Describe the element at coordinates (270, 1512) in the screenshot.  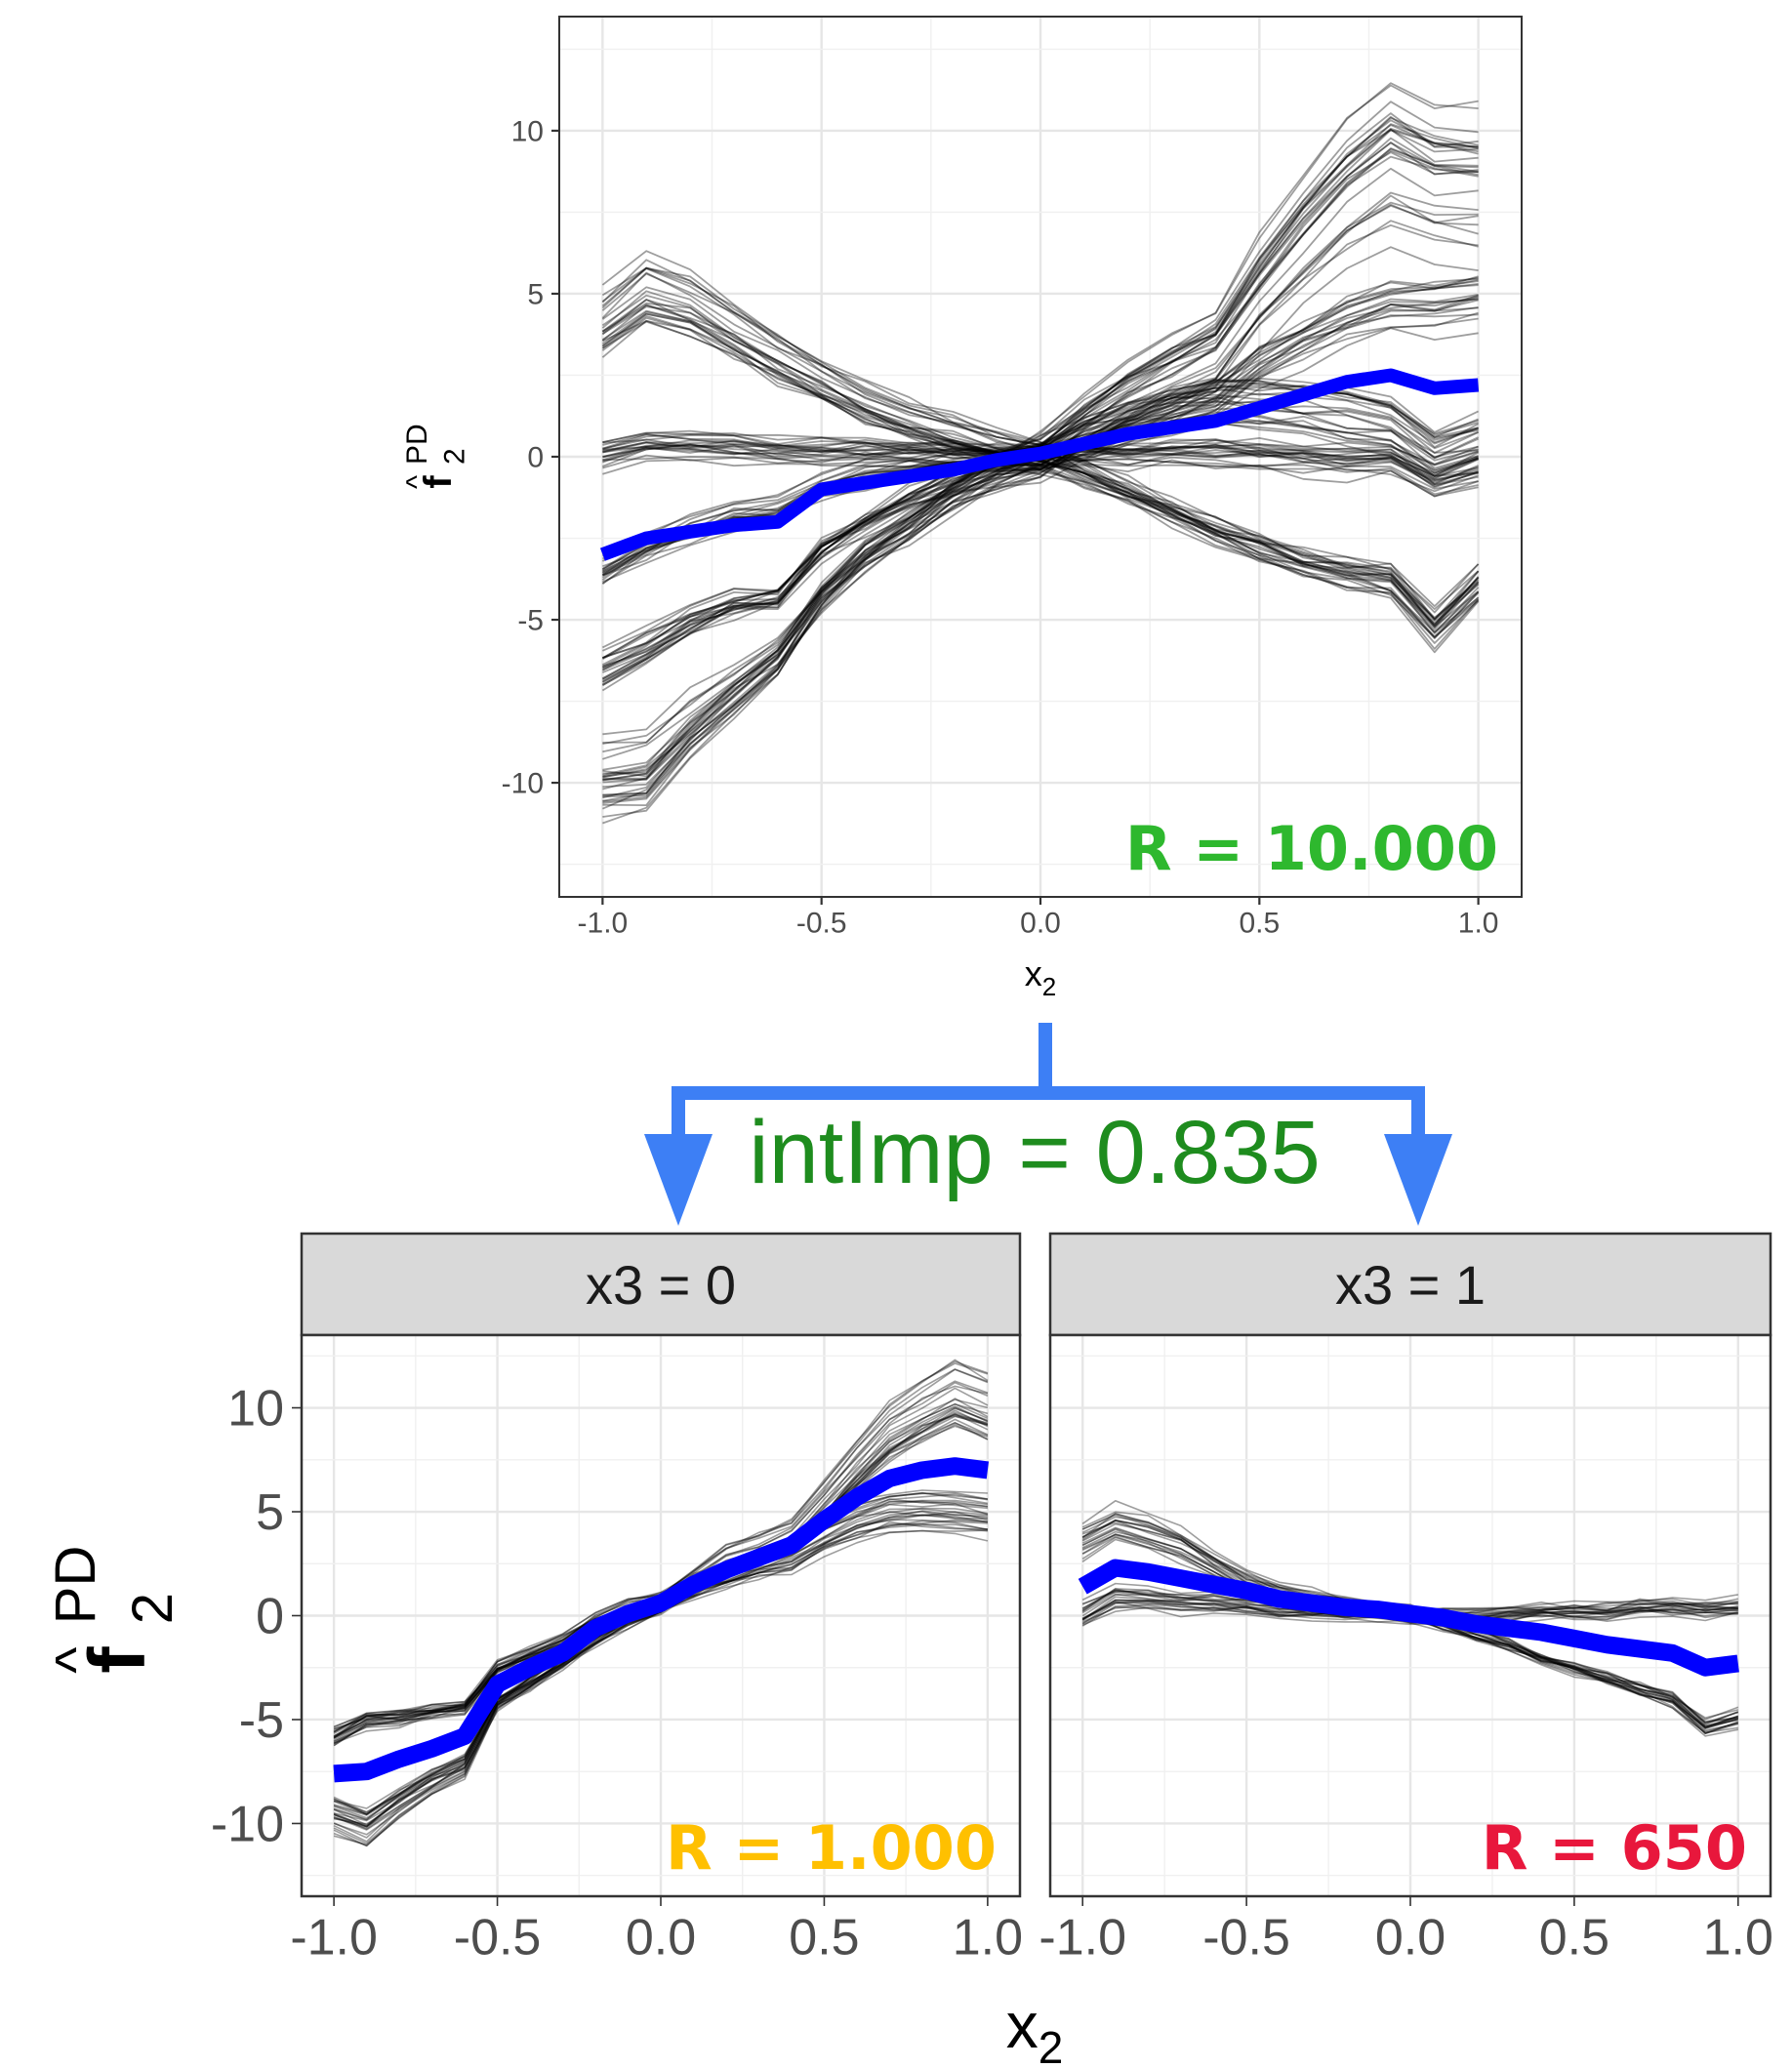
I see `y-tick-label: 5` at that location.